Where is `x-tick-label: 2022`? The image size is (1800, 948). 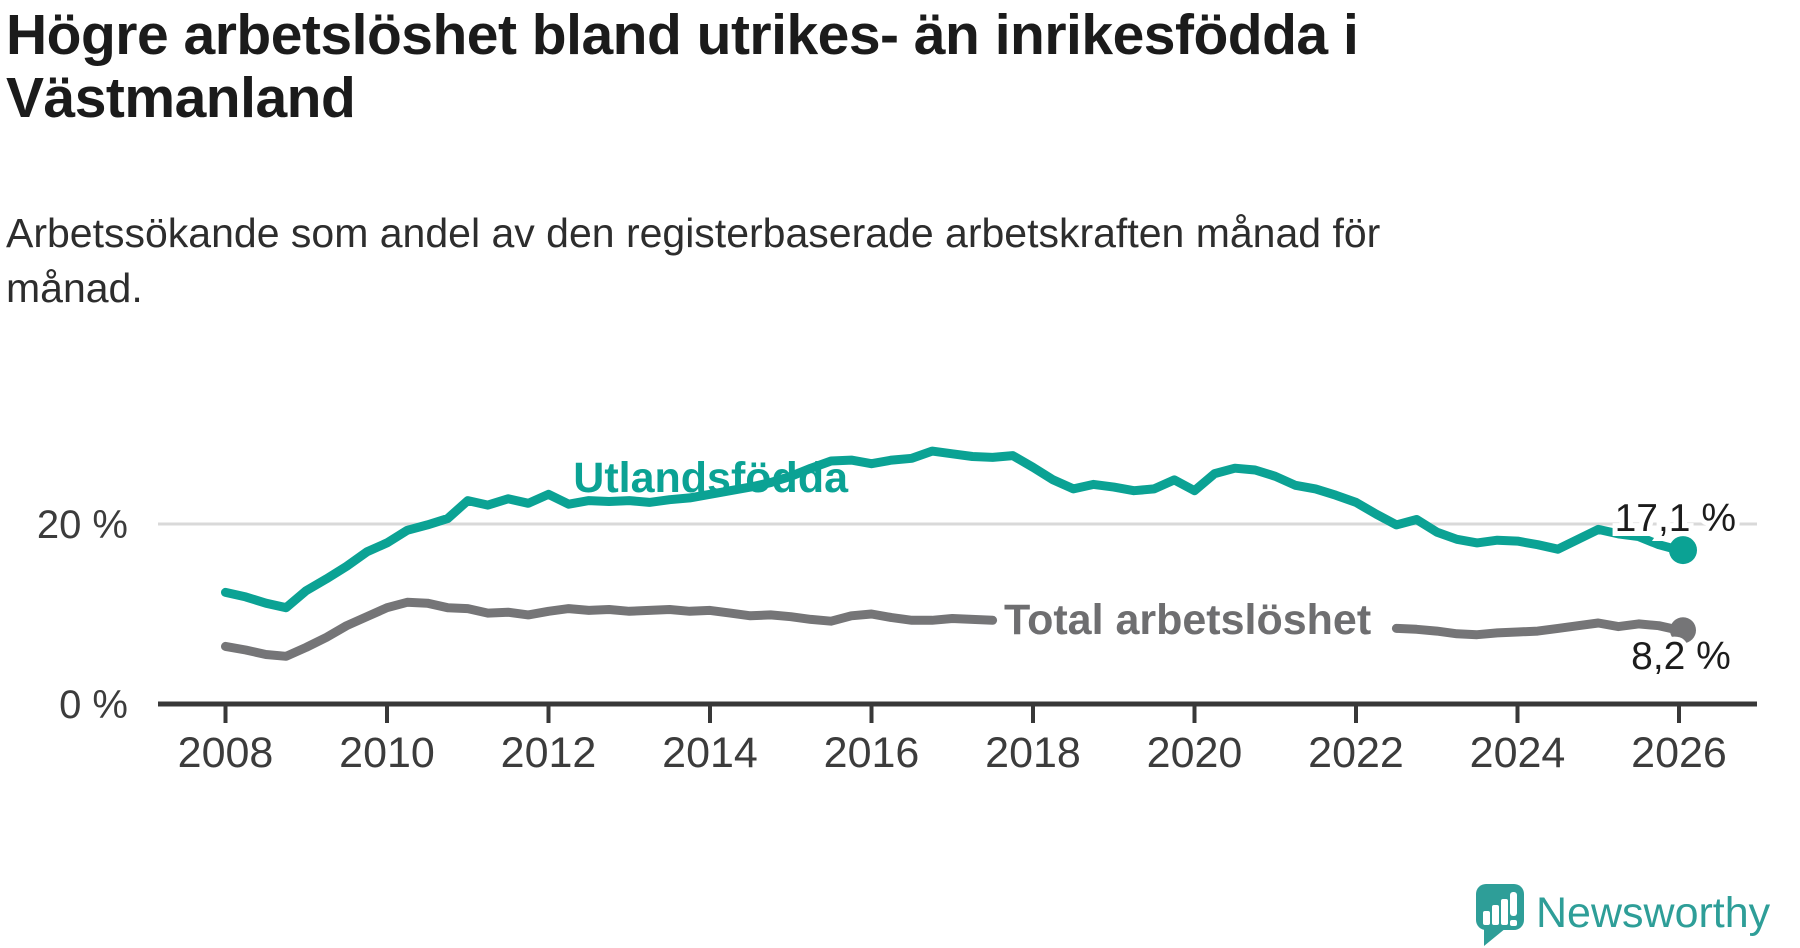
x-tick-label: 2022 is located at coordinates (1356, 753).